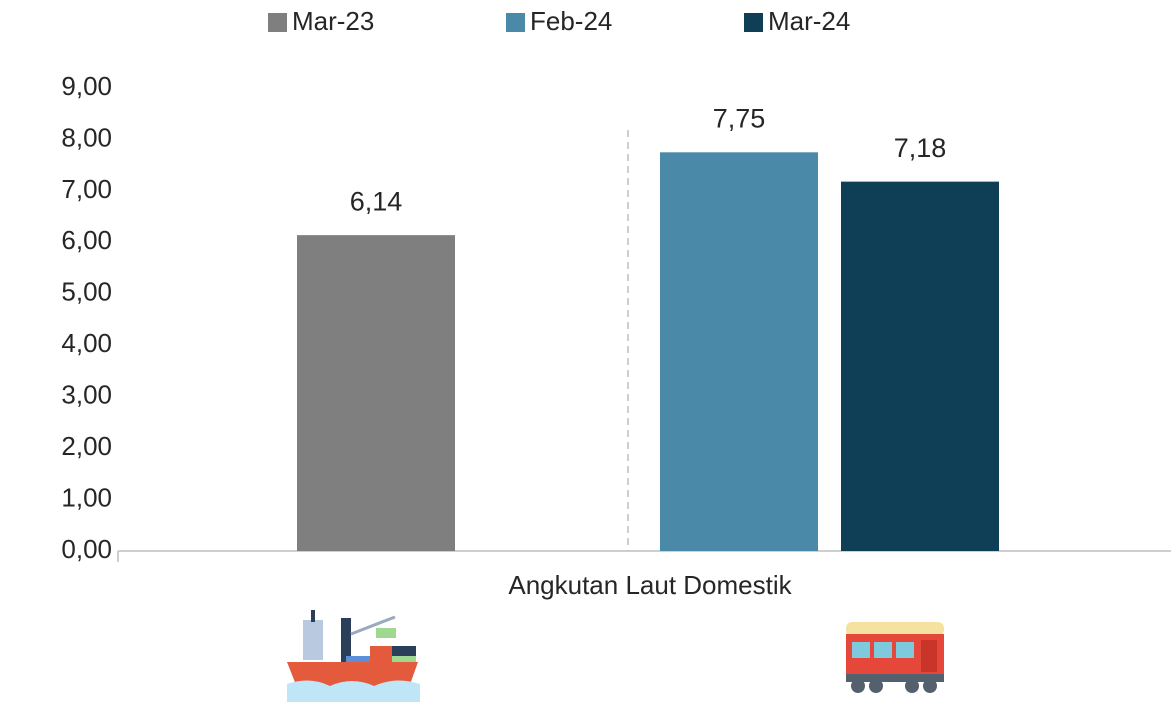  I want to click on ship-icon, so click(353, 656).